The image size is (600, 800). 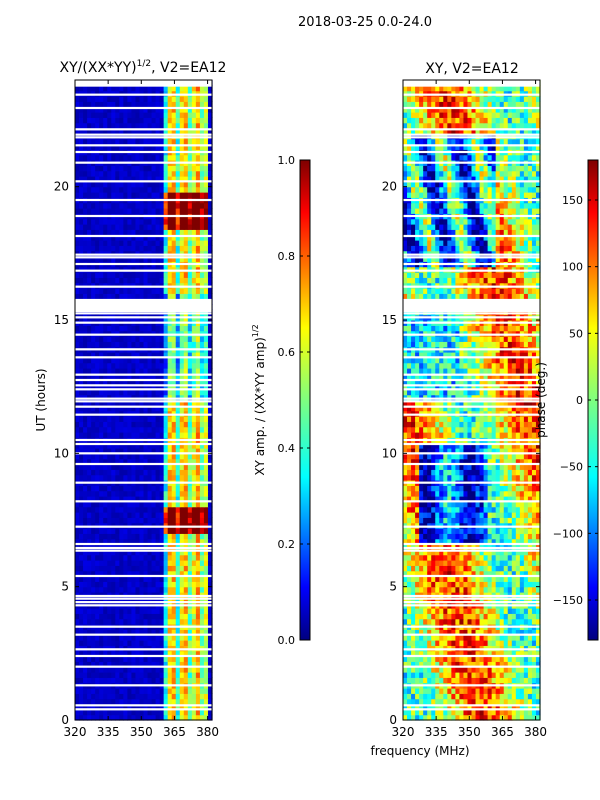 I want to click on left-panel-title: XY/(XX*YY)1/2, V2=EA12, so click(x=143, y=67).